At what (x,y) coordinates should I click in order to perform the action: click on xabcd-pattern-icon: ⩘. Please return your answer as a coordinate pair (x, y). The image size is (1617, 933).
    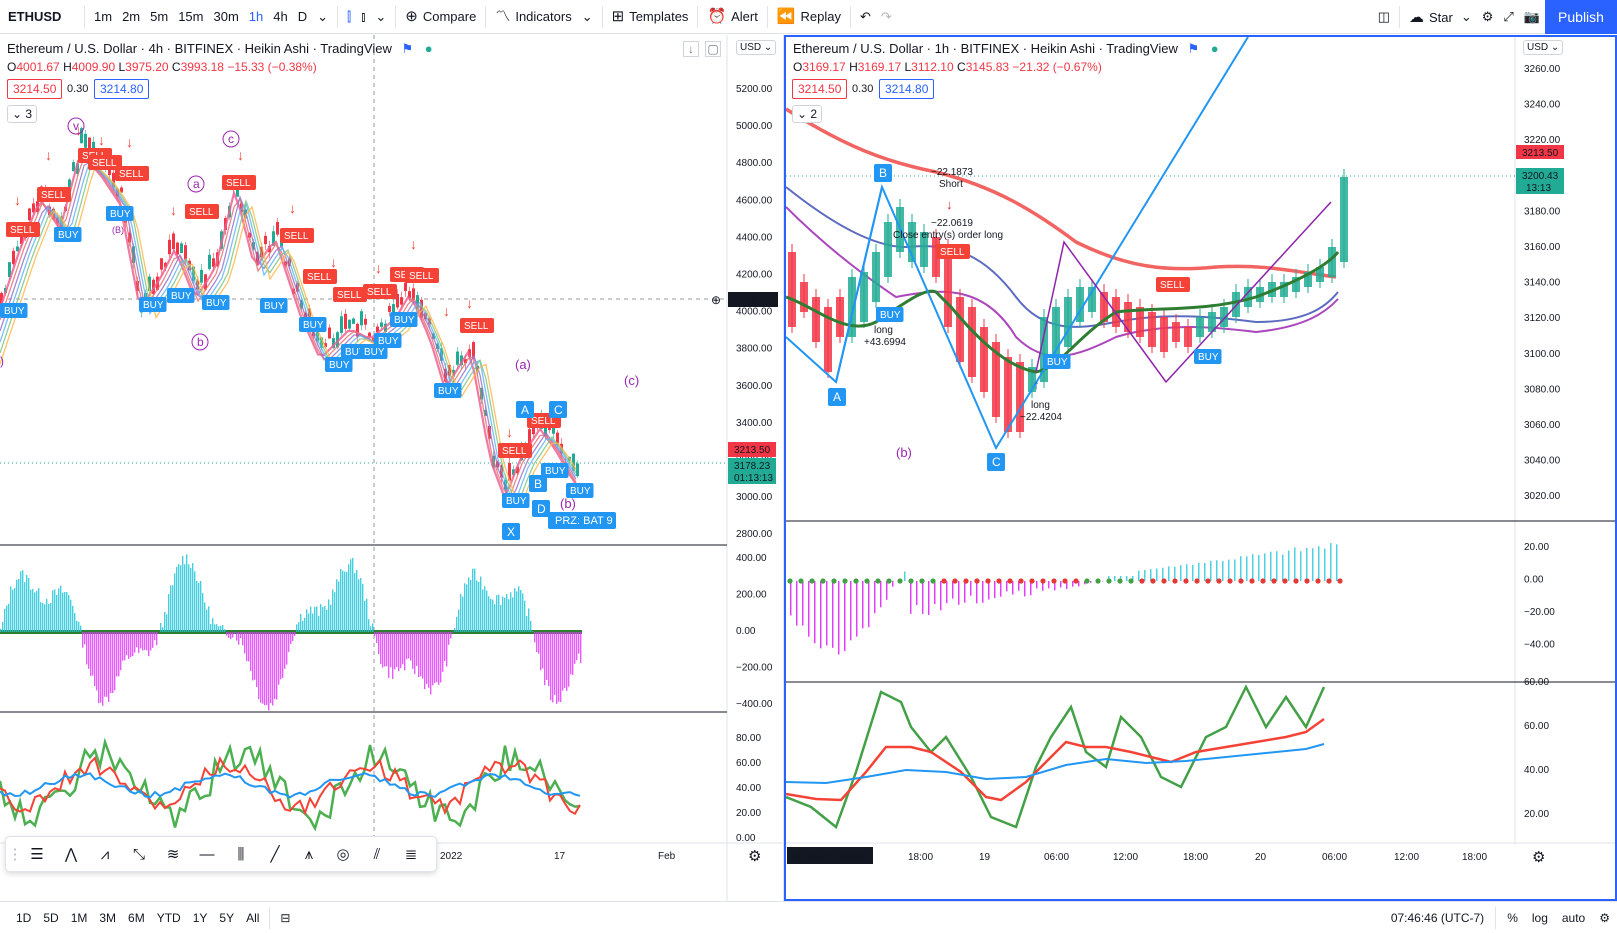
    Looking at the image, I should click on (105, 854).